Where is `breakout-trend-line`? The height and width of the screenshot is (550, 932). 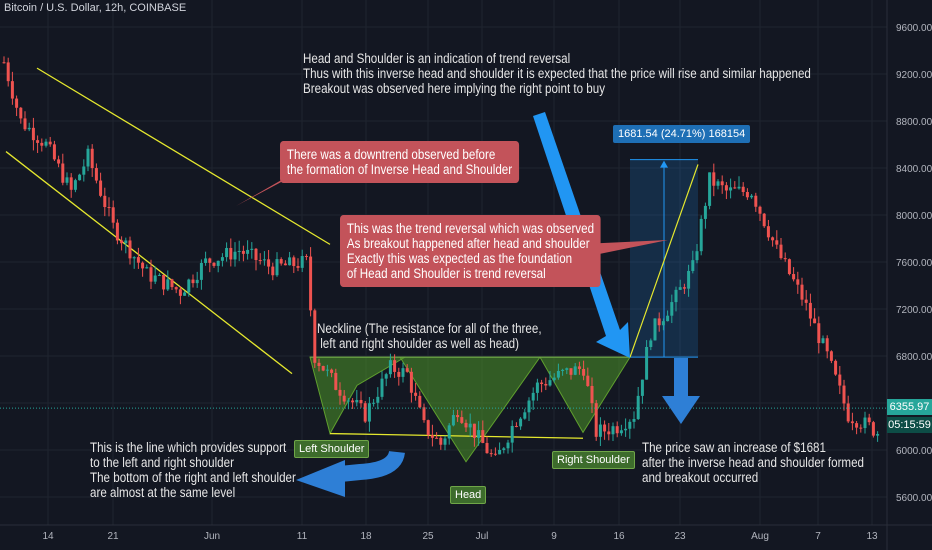 breakout-trend-line is located at coordinates (664, 261).